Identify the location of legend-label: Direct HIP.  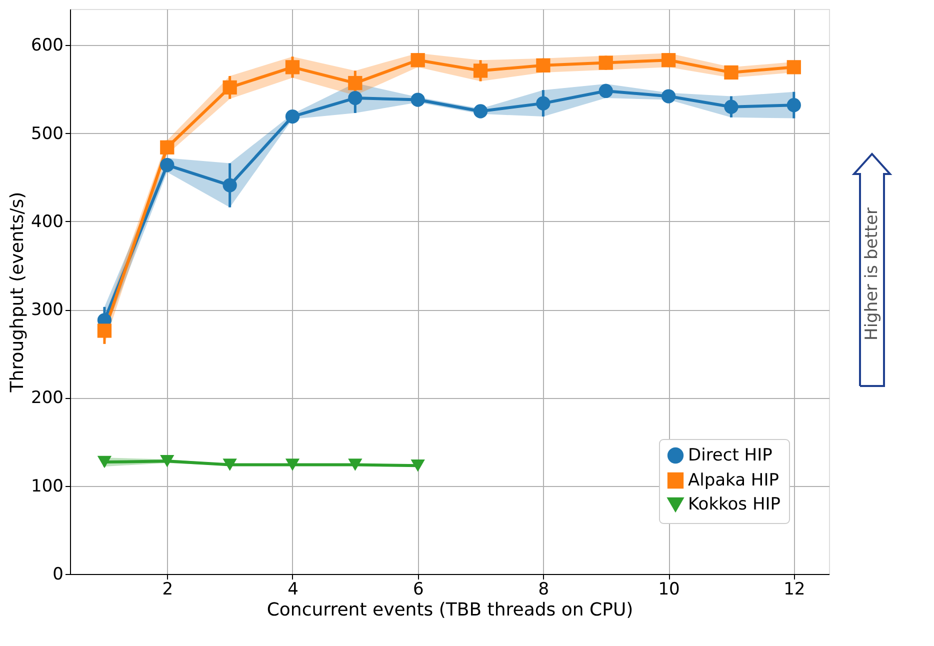
(730, 456).